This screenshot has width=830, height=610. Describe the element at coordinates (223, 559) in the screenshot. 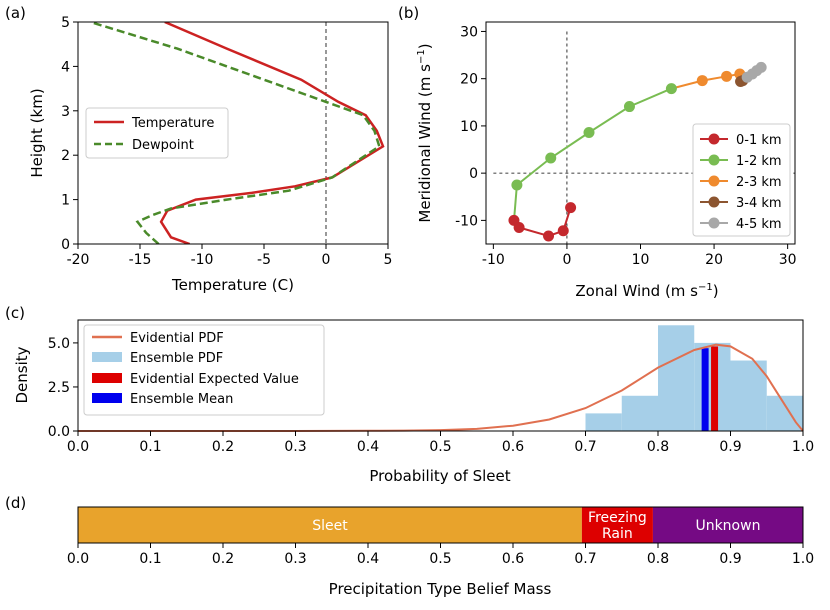

I see `panel-d-xtick-label-2: 0.2` at that location.